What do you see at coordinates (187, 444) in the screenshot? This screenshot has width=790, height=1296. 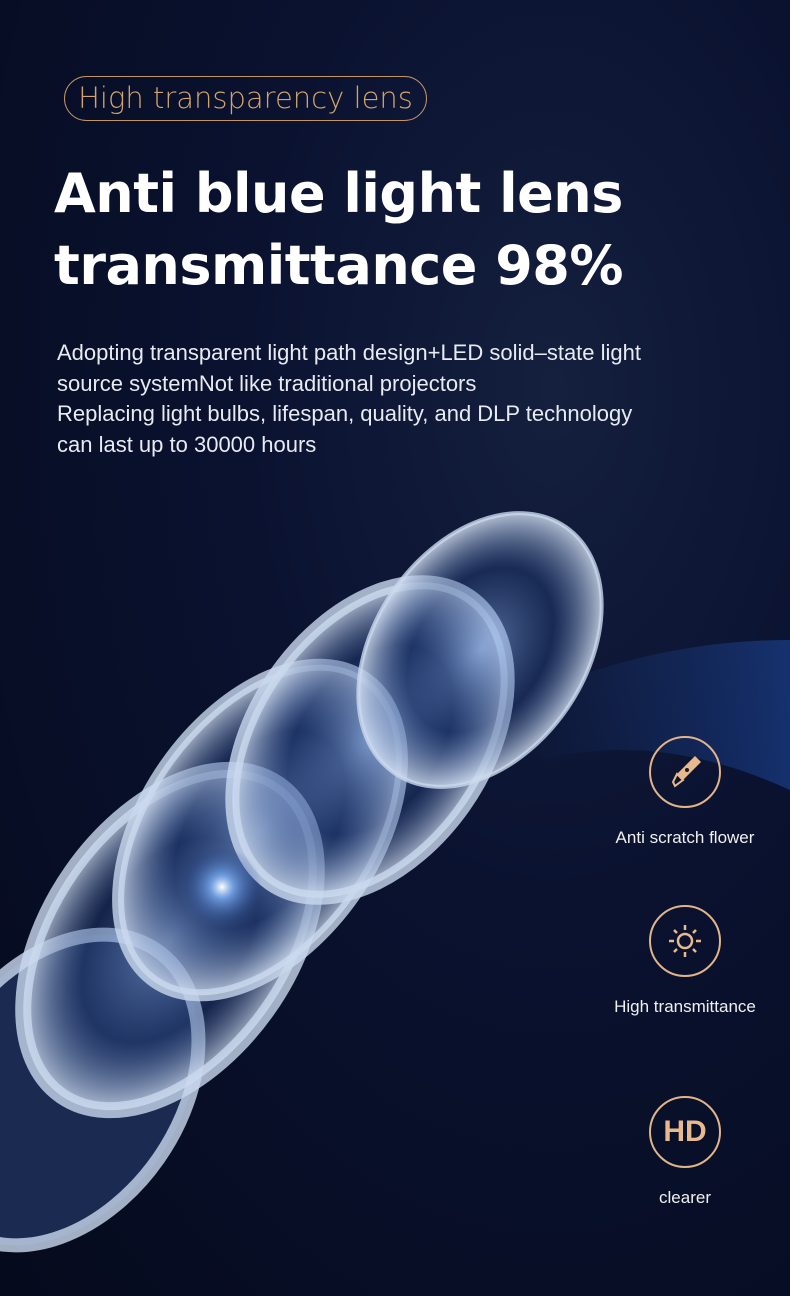 I see `description-line: can last up to 30000 hours` at bounding box center [187, 444].